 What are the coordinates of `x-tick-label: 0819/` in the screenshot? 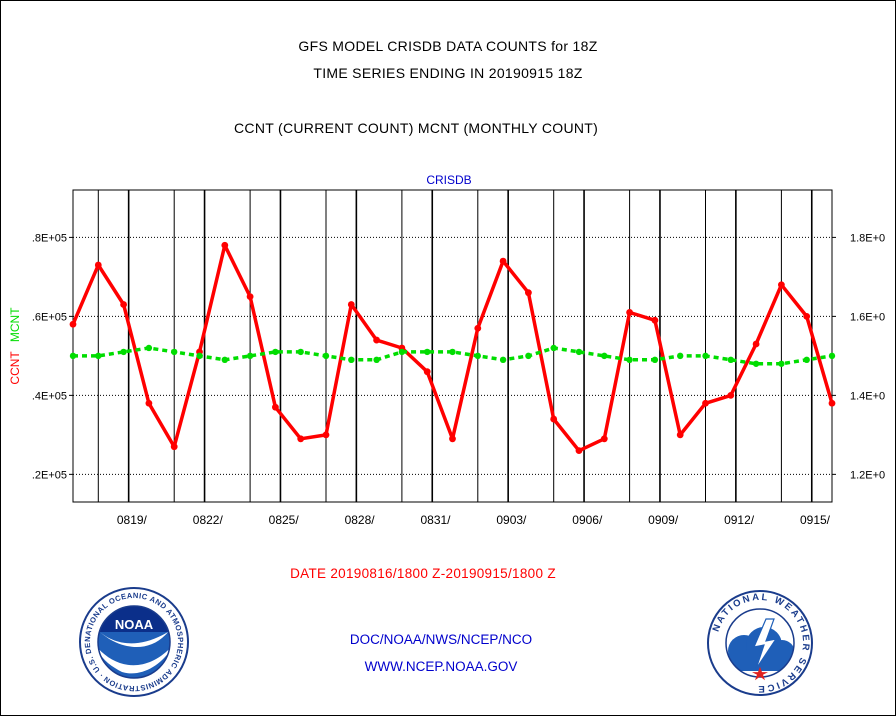 It's located at (132, 520).